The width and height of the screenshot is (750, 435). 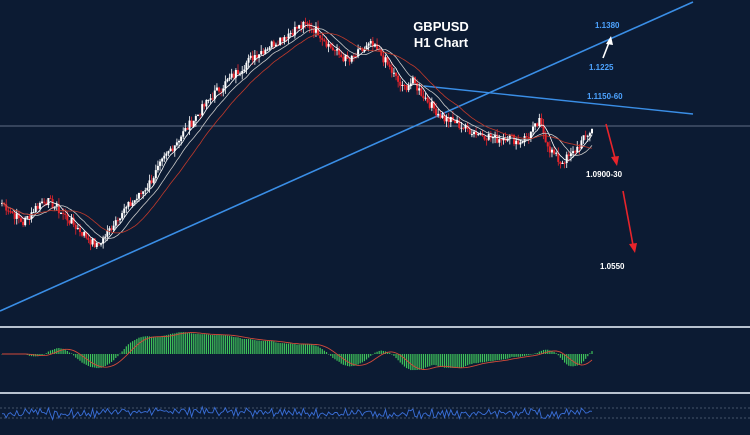 I want to click on level-label-lower-target: 1.0550, so click(x=612, y=266).